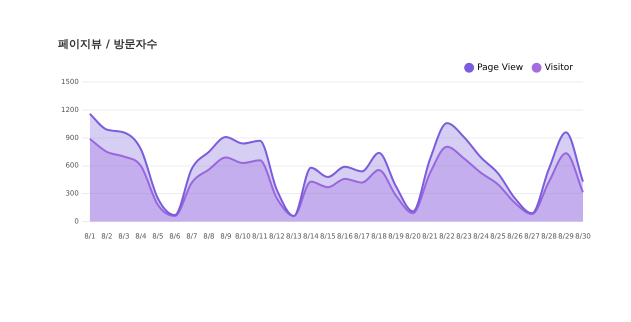  I want to click on legend-label: Visitor, so click(559, 68).